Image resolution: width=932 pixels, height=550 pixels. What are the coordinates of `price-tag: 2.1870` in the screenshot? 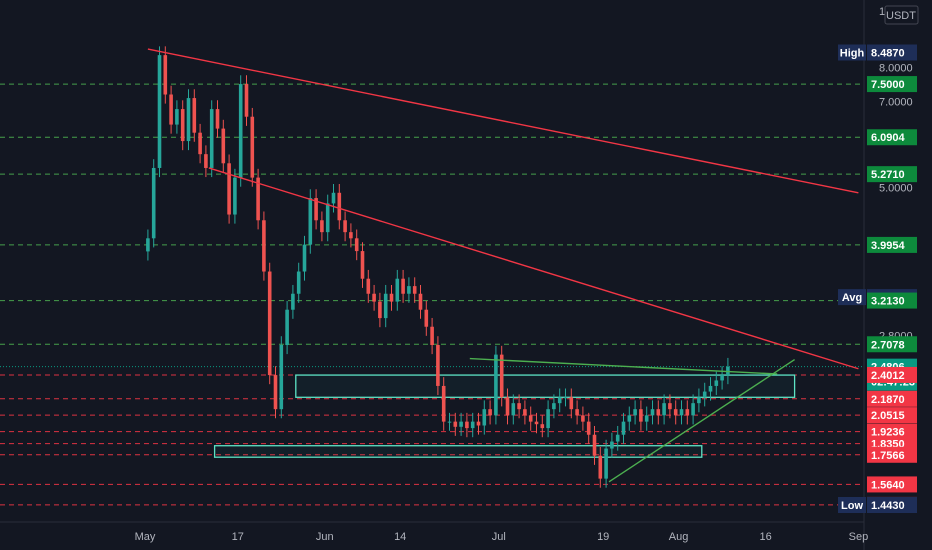 It's located at (892, 398).